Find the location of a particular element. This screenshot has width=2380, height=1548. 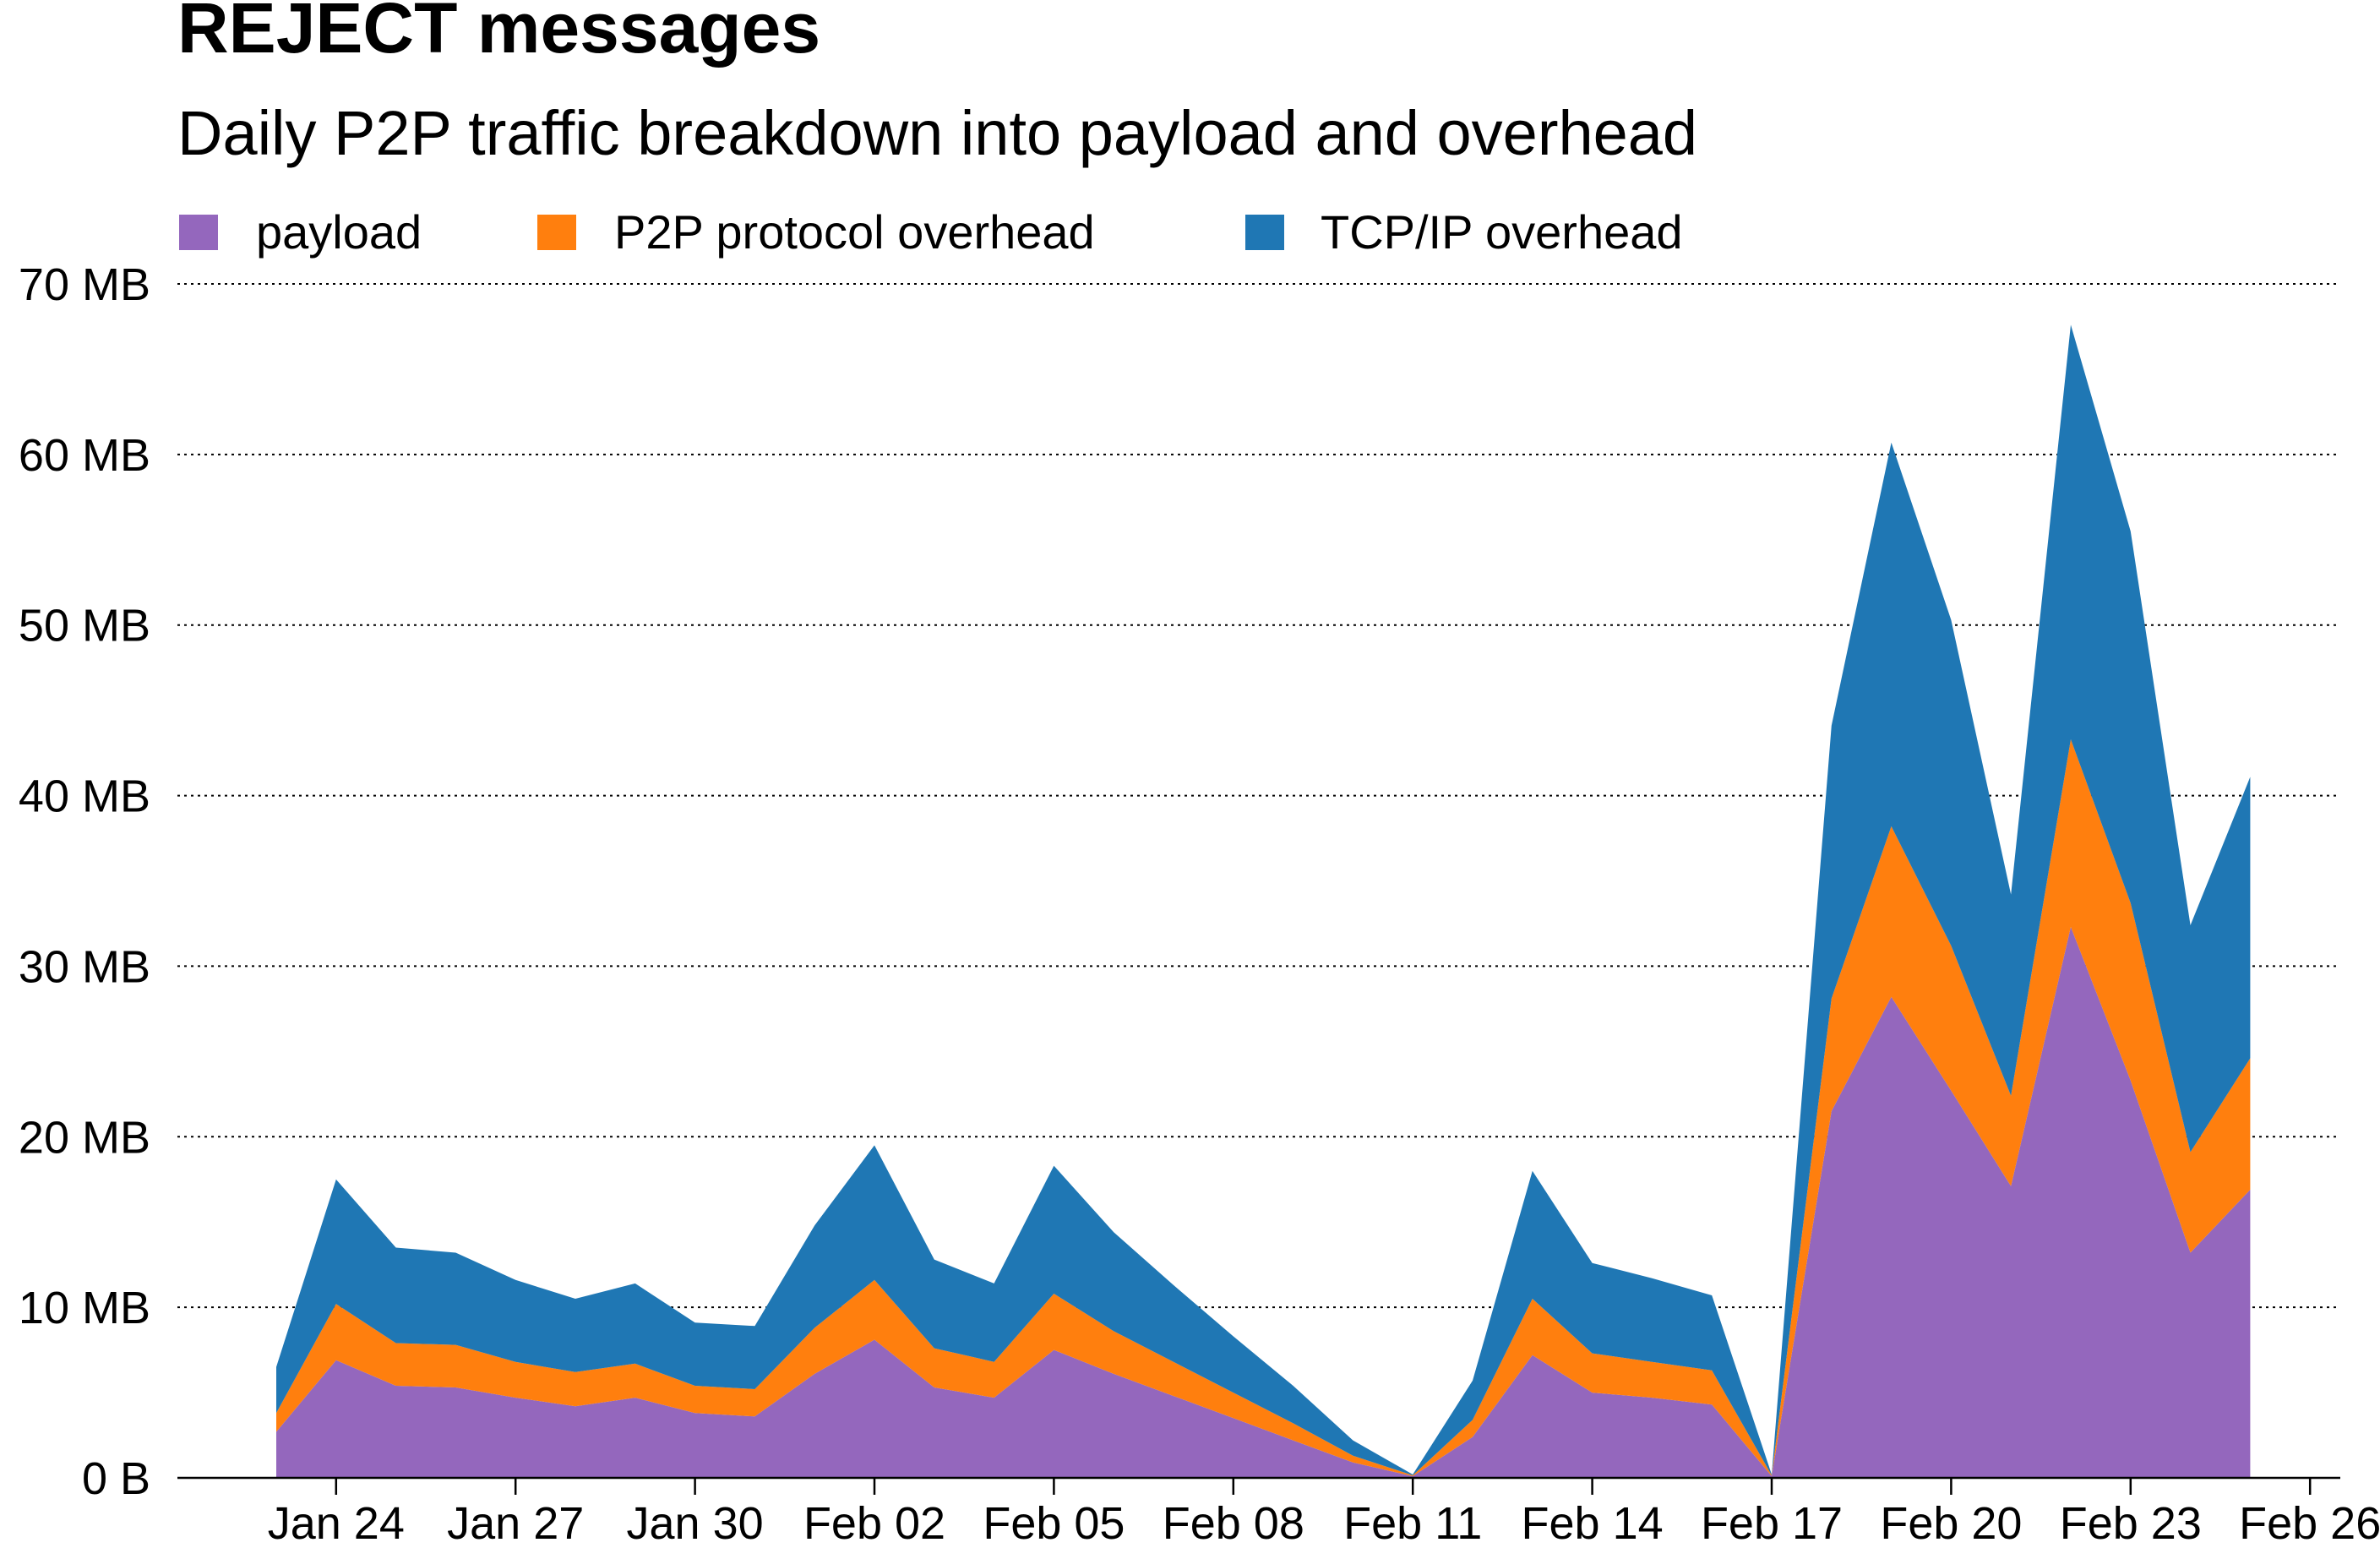

legend-item-p2p-overhead: P2P protocol overhead is located at coordinates (816, 232).